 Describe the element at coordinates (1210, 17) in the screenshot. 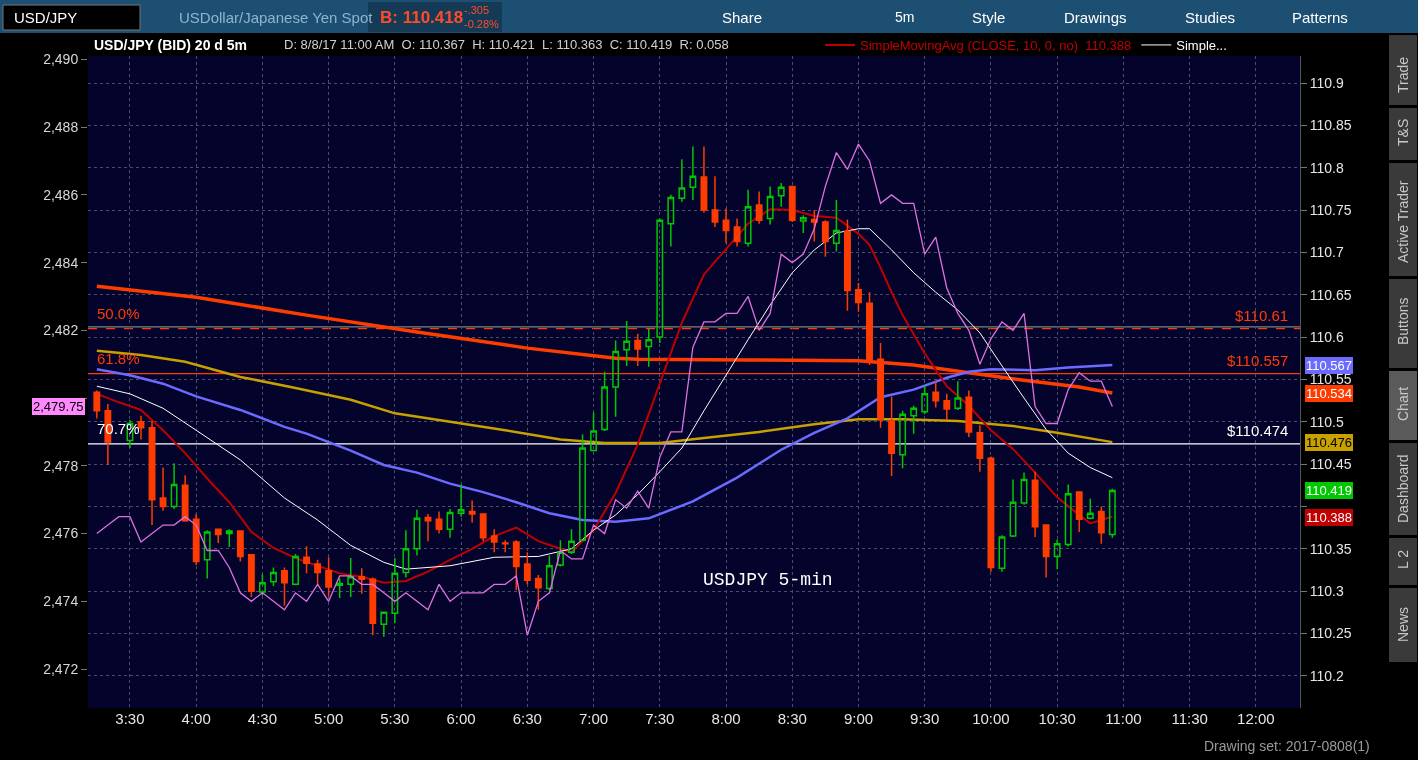

I see `text: Studies` at that location.